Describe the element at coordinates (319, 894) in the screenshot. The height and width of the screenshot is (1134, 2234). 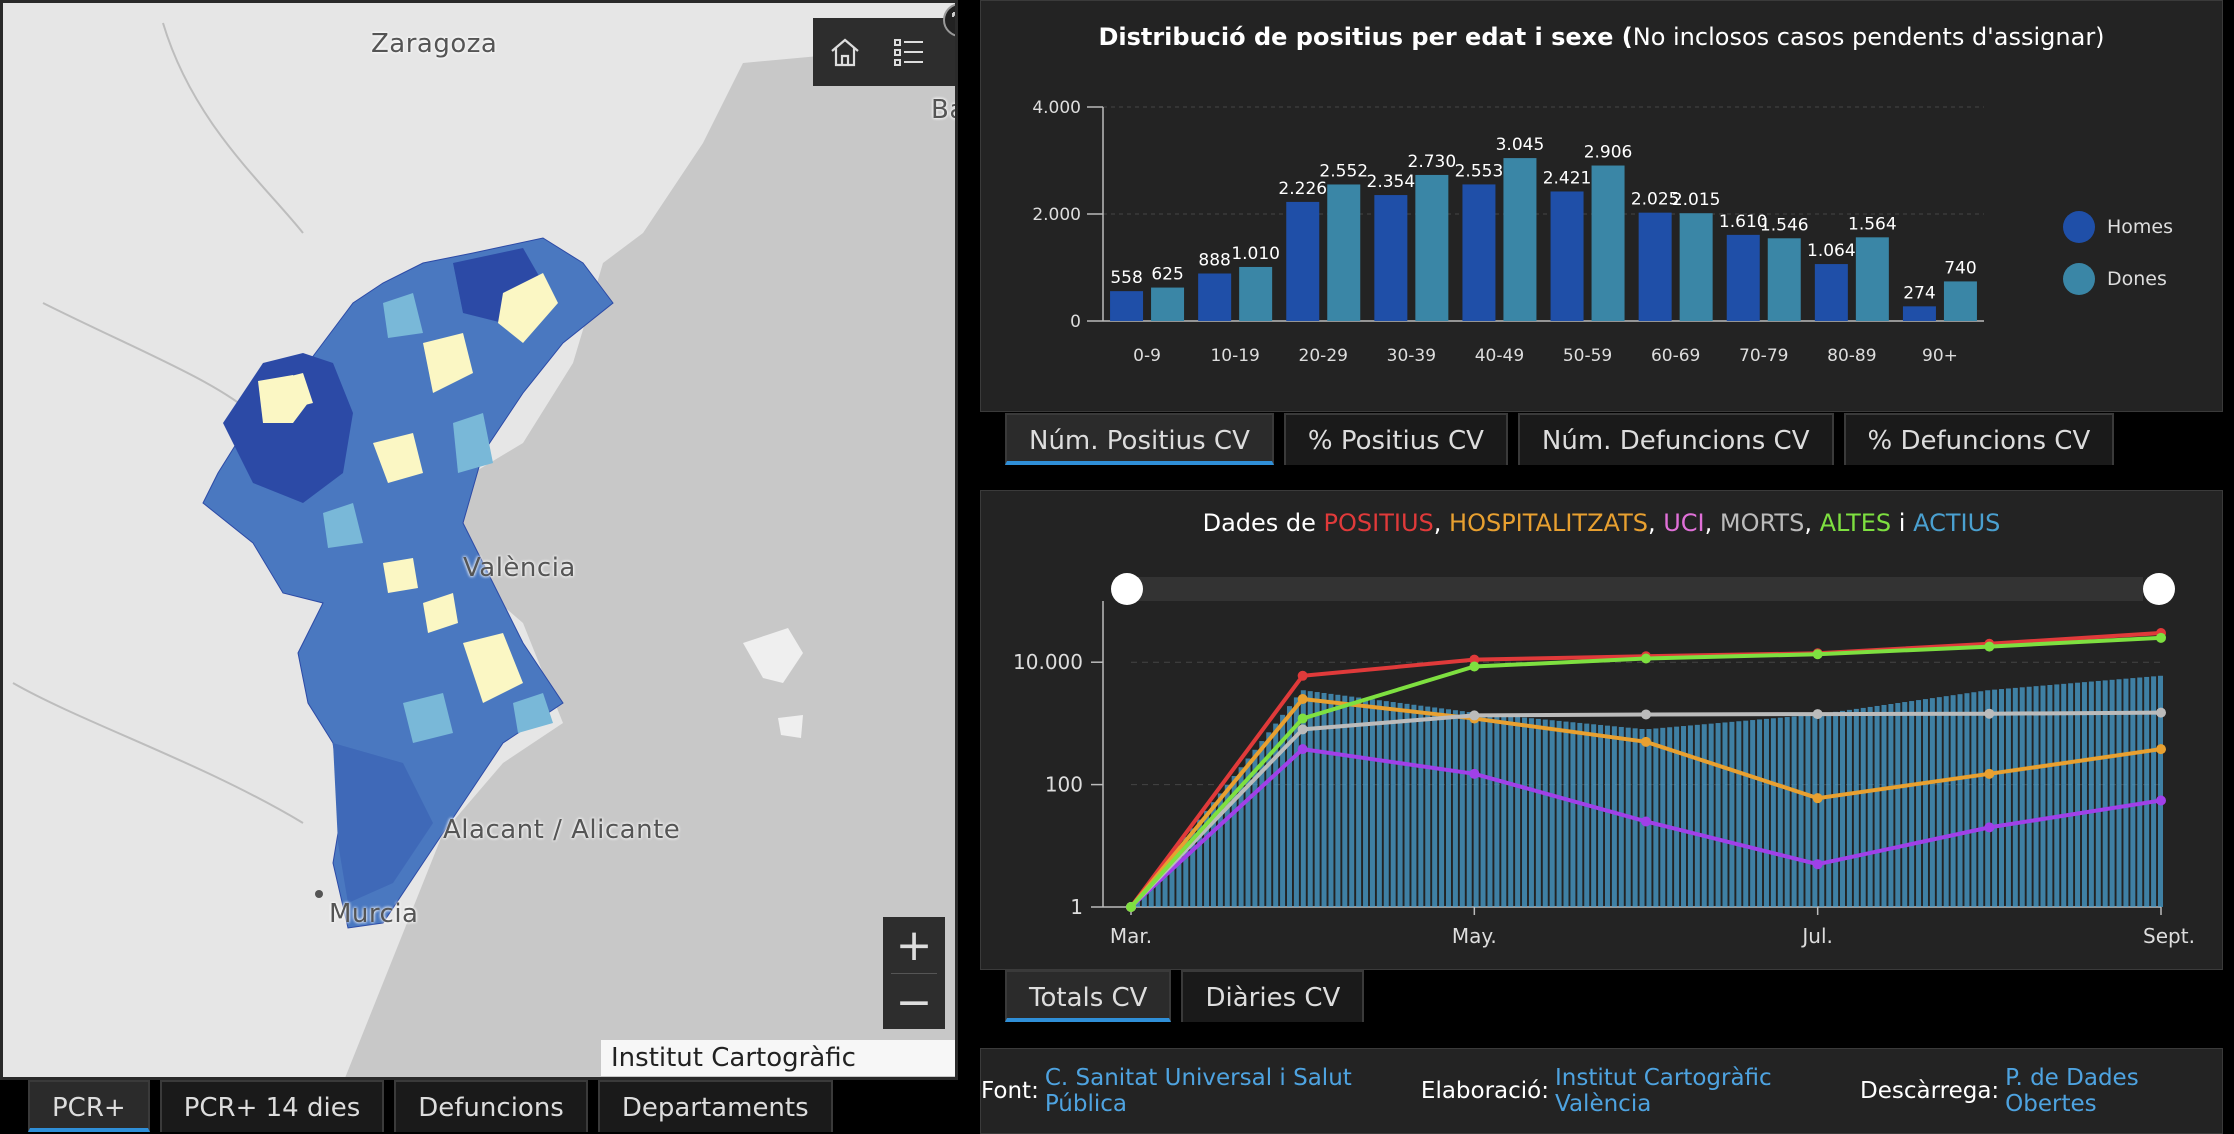
I see `murcia-dot` at that location.